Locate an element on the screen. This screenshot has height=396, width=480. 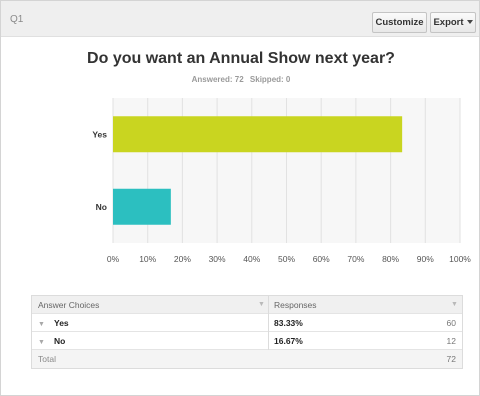
response-stats: Answered: 72 Skipped: 0 is located at coordinates (240, 79).